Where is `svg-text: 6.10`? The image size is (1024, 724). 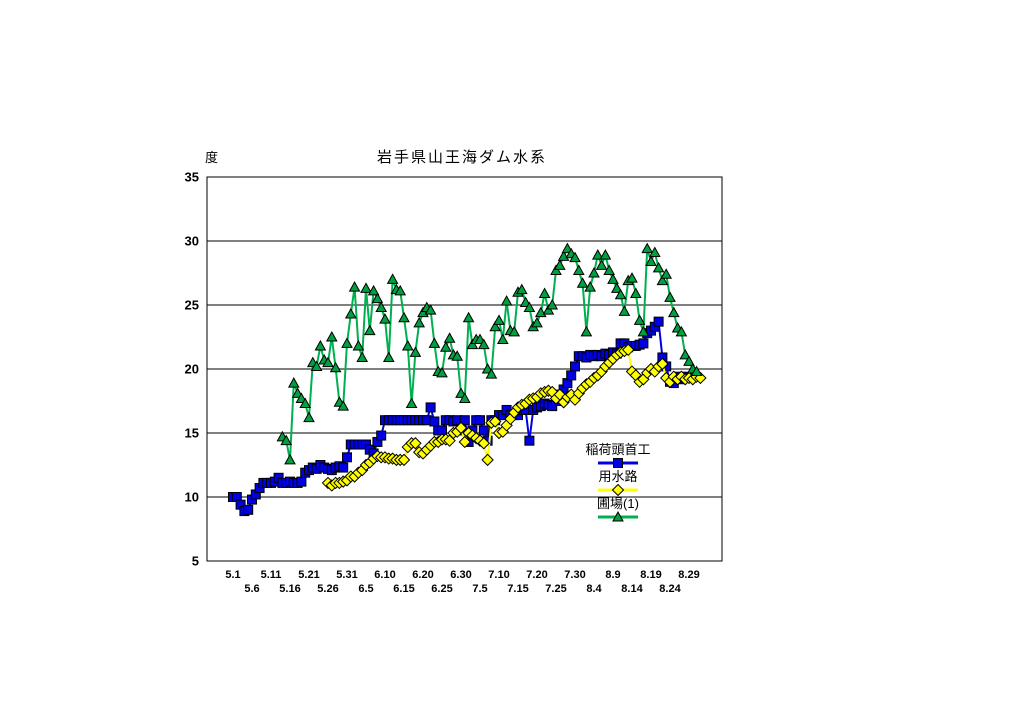 svg-text: 6.10 is located at coordinates (384, 575).